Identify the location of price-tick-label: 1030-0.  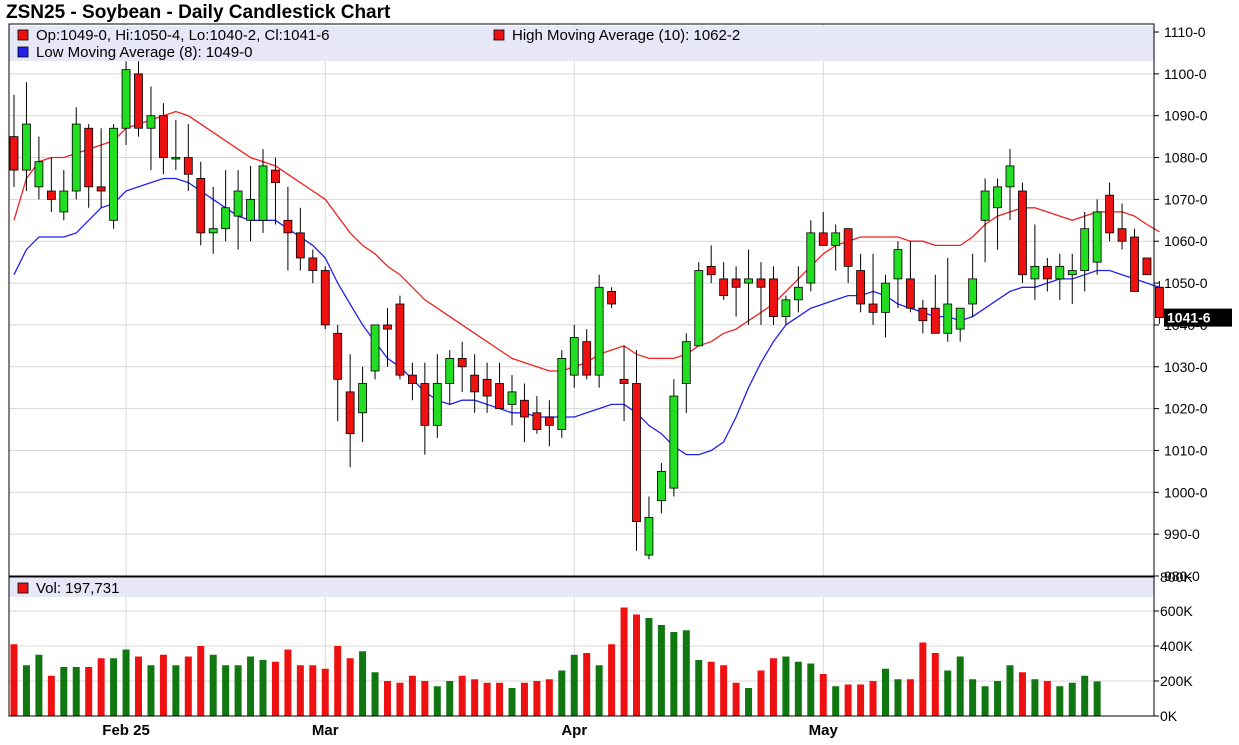
(1186, 367).